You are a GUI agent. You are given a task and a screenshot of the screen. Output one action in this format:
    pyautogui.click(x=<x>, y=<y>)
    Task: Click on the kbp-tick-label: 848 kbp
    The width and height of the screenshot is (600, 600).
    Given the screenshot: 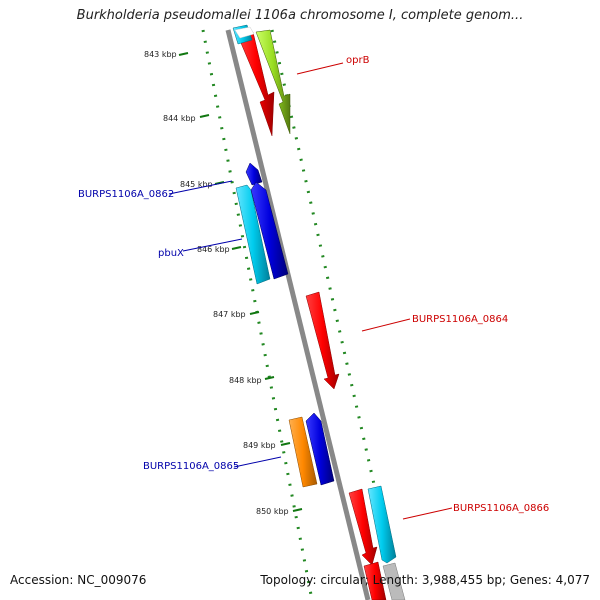 What is the action you would take?
    pyautogui.click(x=245, y=380)
    